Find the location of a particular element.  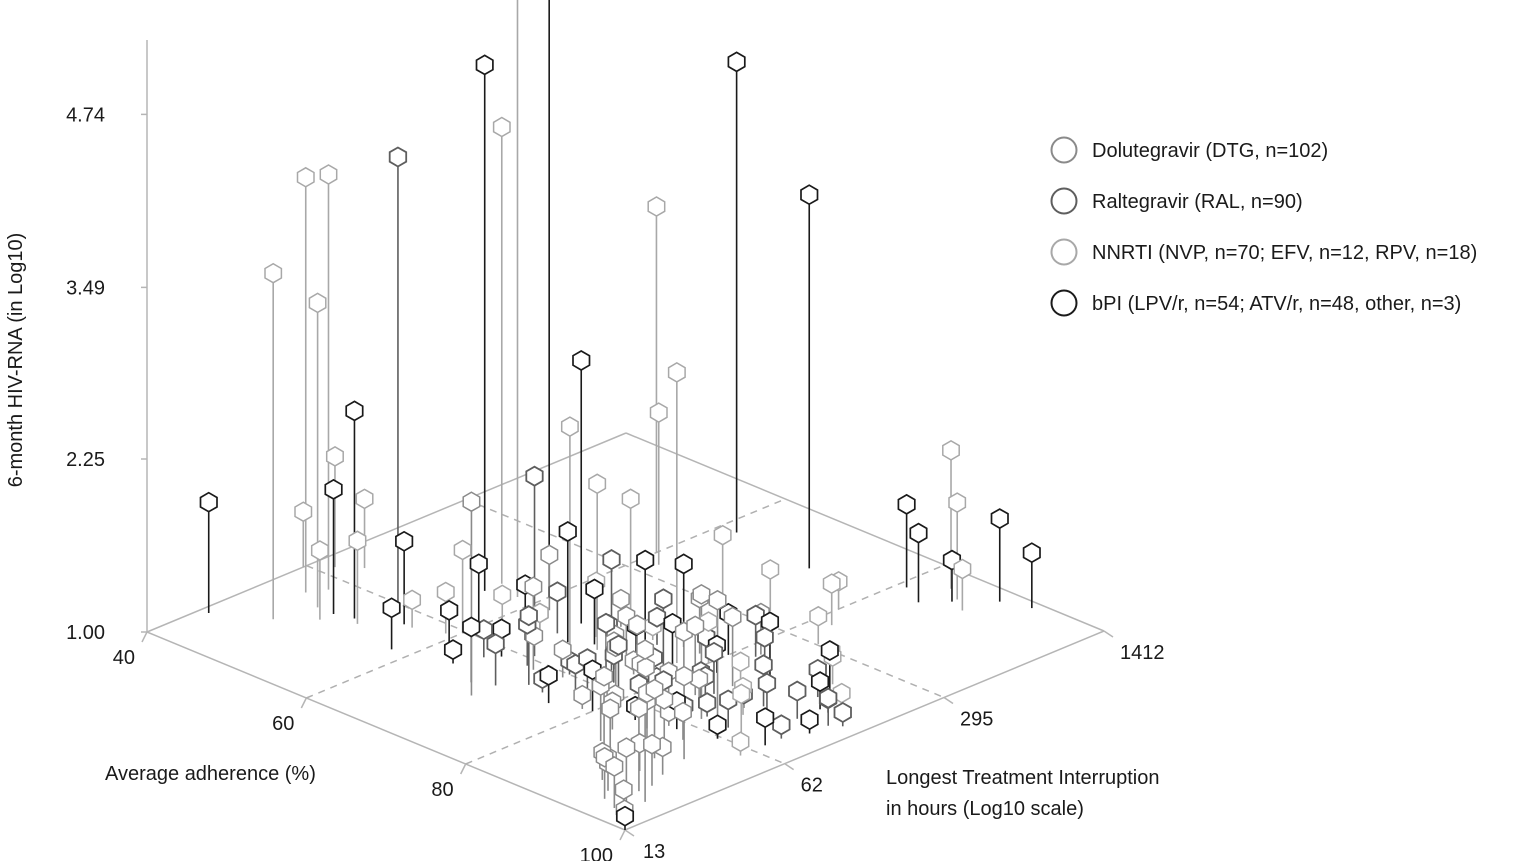

x-tick-label-0: 40 is located at coordinates (124, 658).